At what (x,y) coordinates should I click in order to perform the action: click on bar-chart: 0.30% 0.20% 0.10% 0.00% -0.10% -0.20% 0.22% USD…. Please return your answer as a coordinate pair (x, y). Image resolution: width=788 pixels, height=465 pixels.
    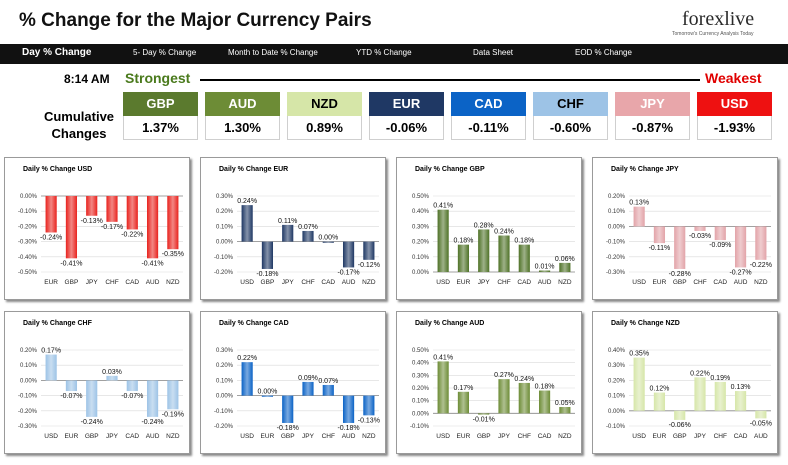
    Looking at the image, I should click on (297, 394).